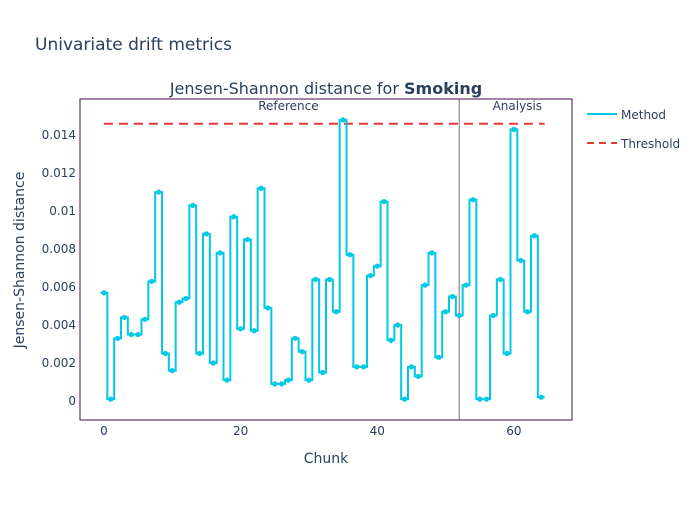 This screenshot has height=505, width=700. What do you see at coordinates (650, 144) in the screenshot?
I see `legend-threshold-label: Threshold` at bounding box center [650, 144].